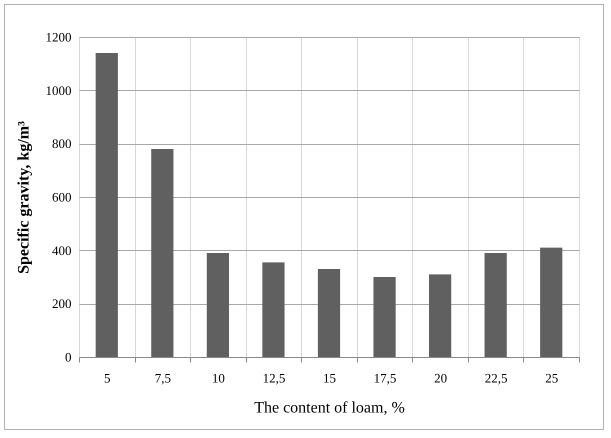  What do you see at coordinates (329, 408) in the screenshot?
I see `x-axis-title: The content of loam, %` at bounding box center [329, 408].